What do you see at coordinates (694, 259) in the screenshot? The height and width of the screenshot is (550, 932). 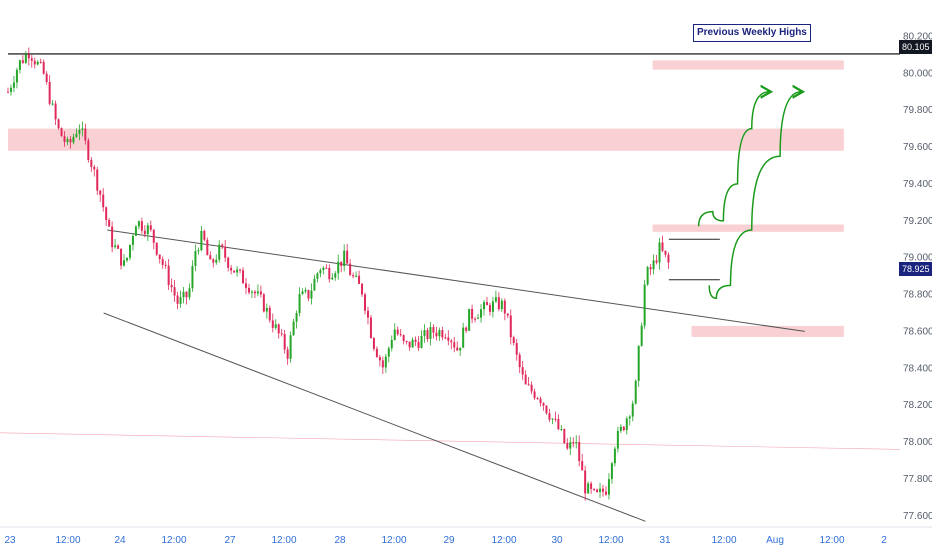 I see `consolidation-range` at bounding box center [694, 259].